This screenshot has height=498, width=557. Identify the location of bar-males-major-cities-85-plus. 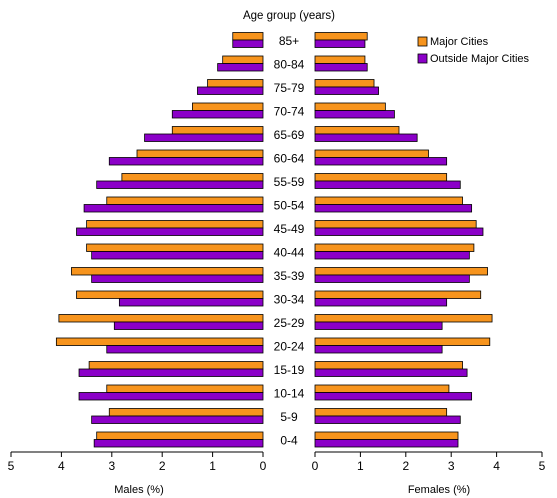
(248, 36).